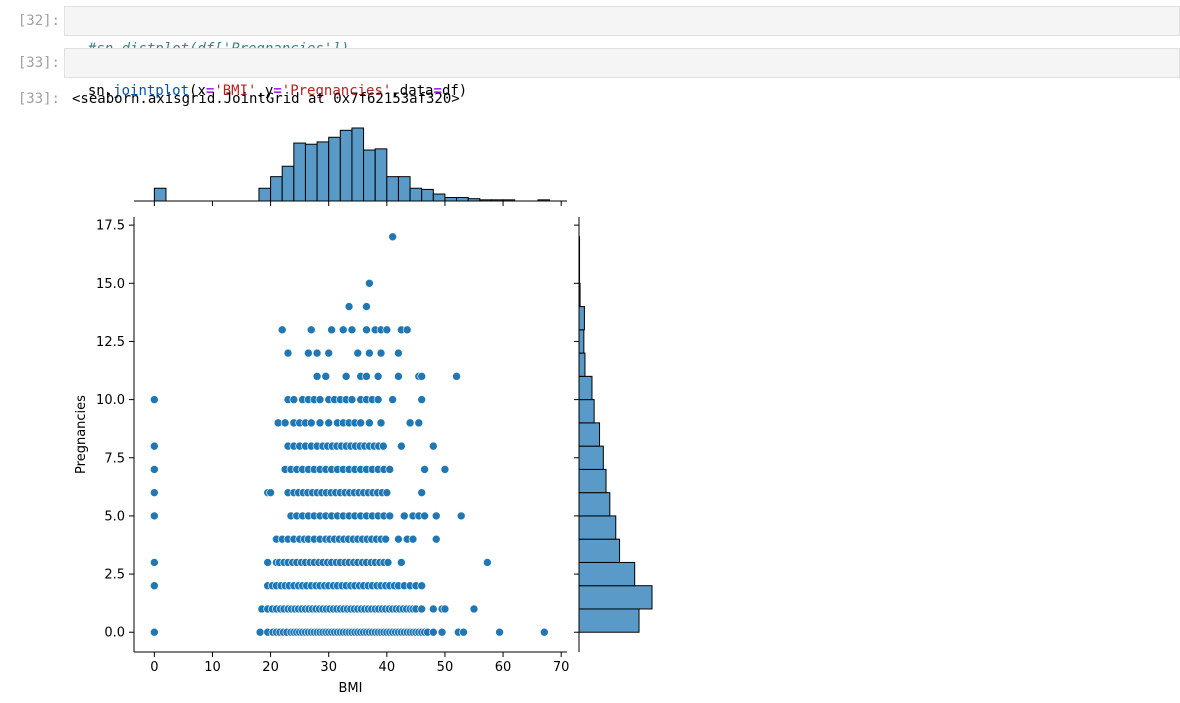 This screenshot has height=703, width=1180. Describe the element at coordinates (454, 91) in the screenshot. I see `code-token: df)` at that location.